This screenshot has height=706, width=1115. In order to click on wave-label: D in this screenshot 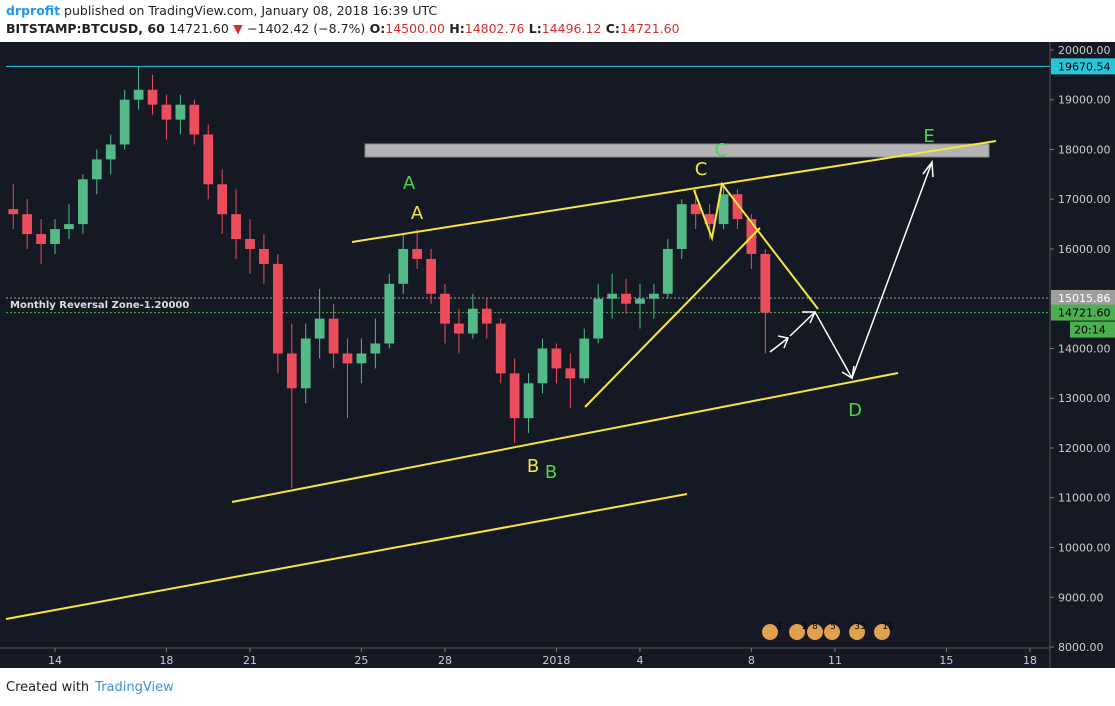, I will do `click(855, 410)`.